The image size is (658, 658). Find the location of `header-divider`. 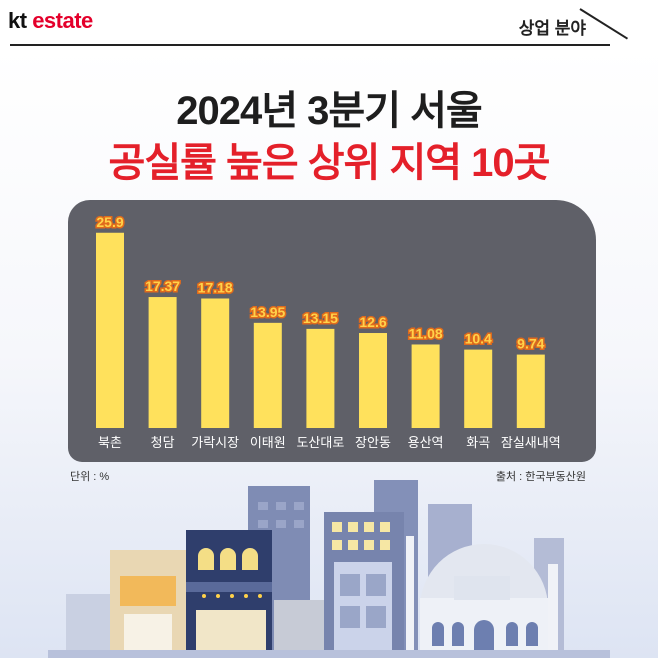

header-divider is located at coordinates (310, 45).